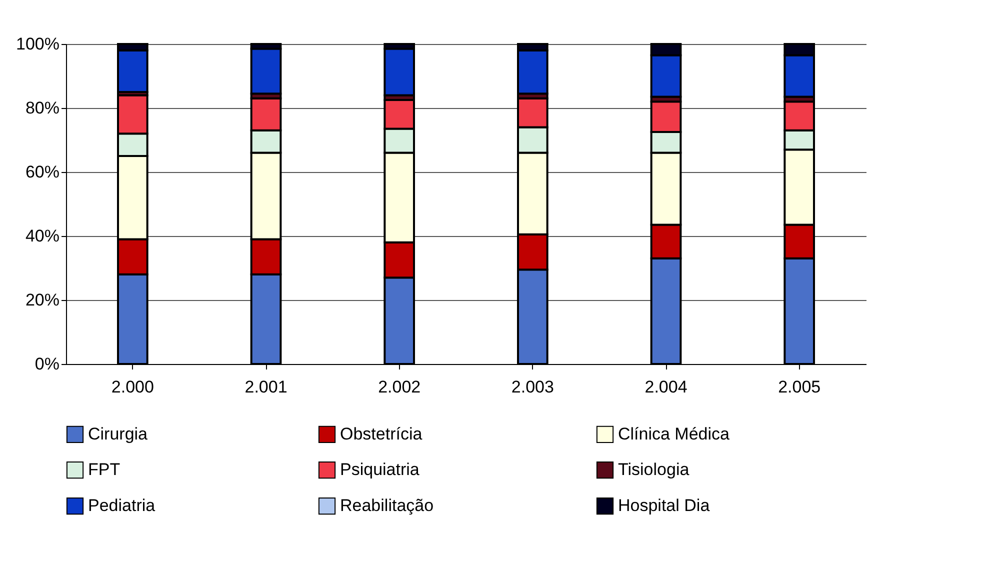 Image resolution: width=991 pixels, height=573 pixels. I want to click on y-tick-label: 0%, so click(47, 364).